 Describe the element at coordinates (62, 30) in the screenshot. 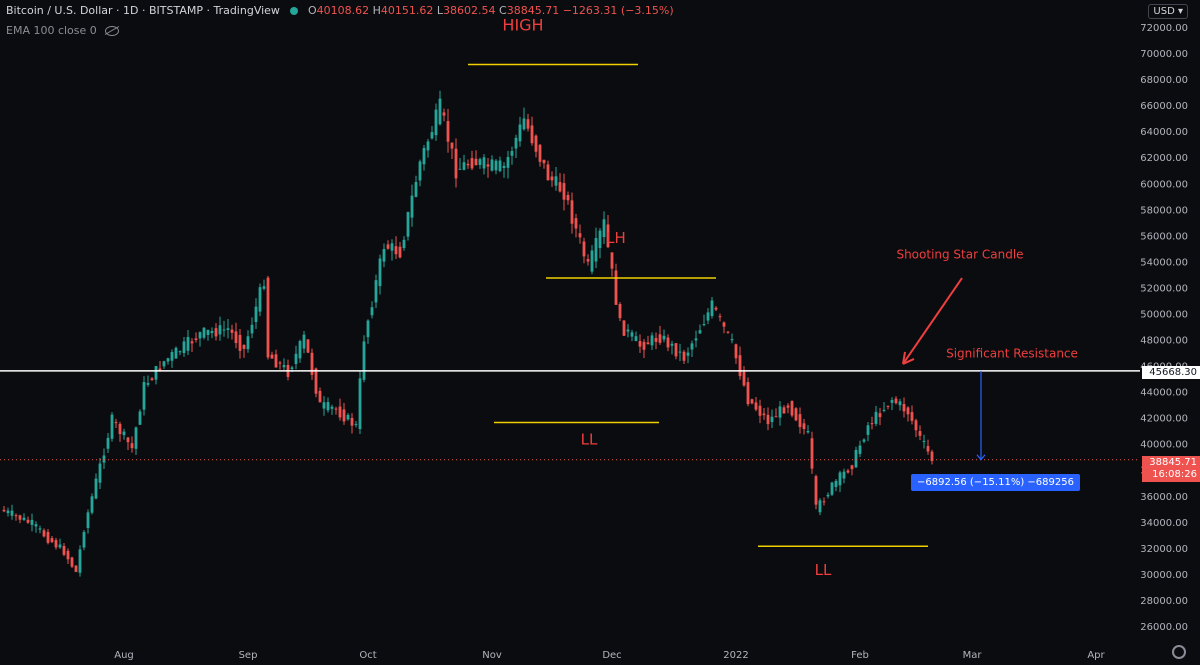

I see `indicator-legend: EMA 100 close 0` at that location.